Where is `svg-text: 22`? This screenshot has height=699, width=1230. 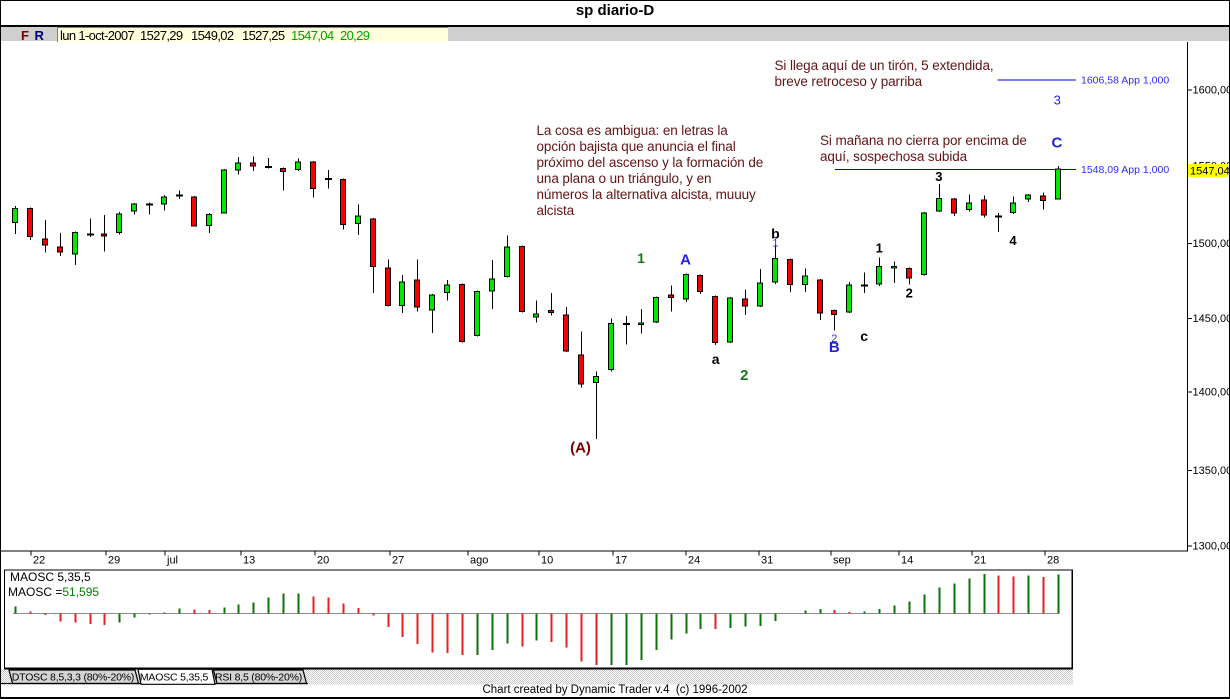
svg-text: 22 is located at coordinates (39, 561).